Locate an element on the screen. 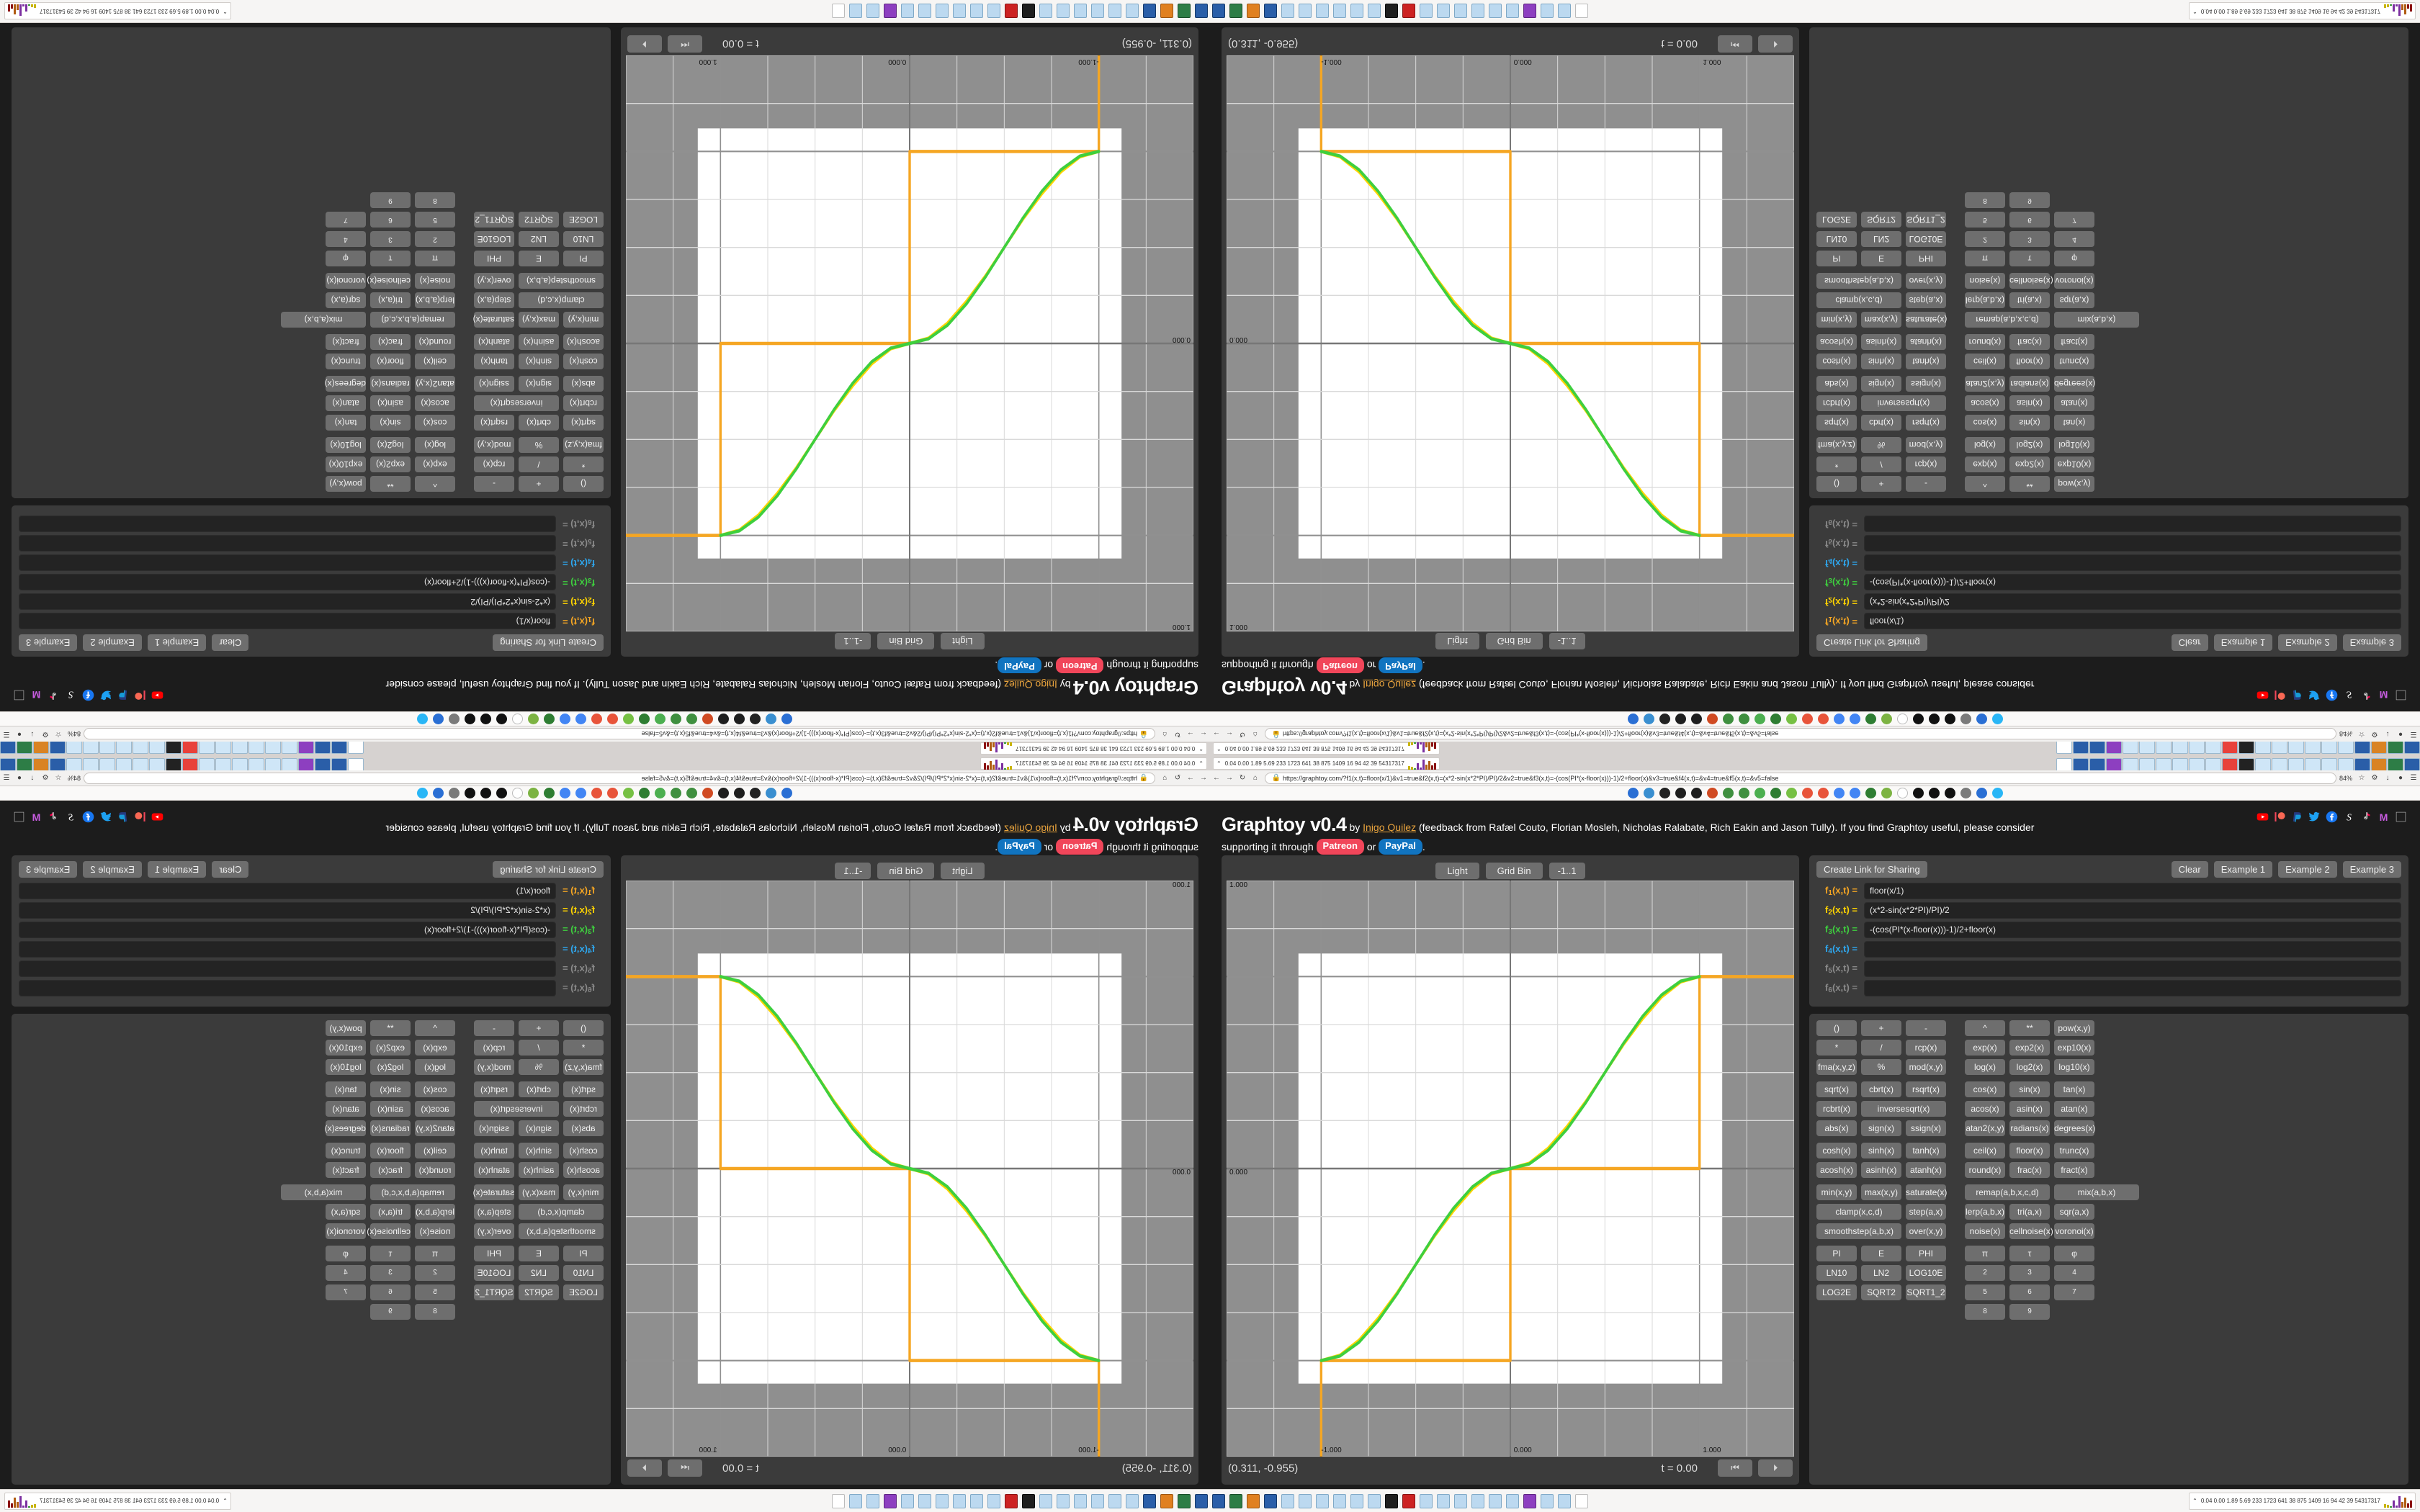 The height and width of the screenshot is (1512, 2420). keypad-button-3: 3 is located at coordinates (391, 239).